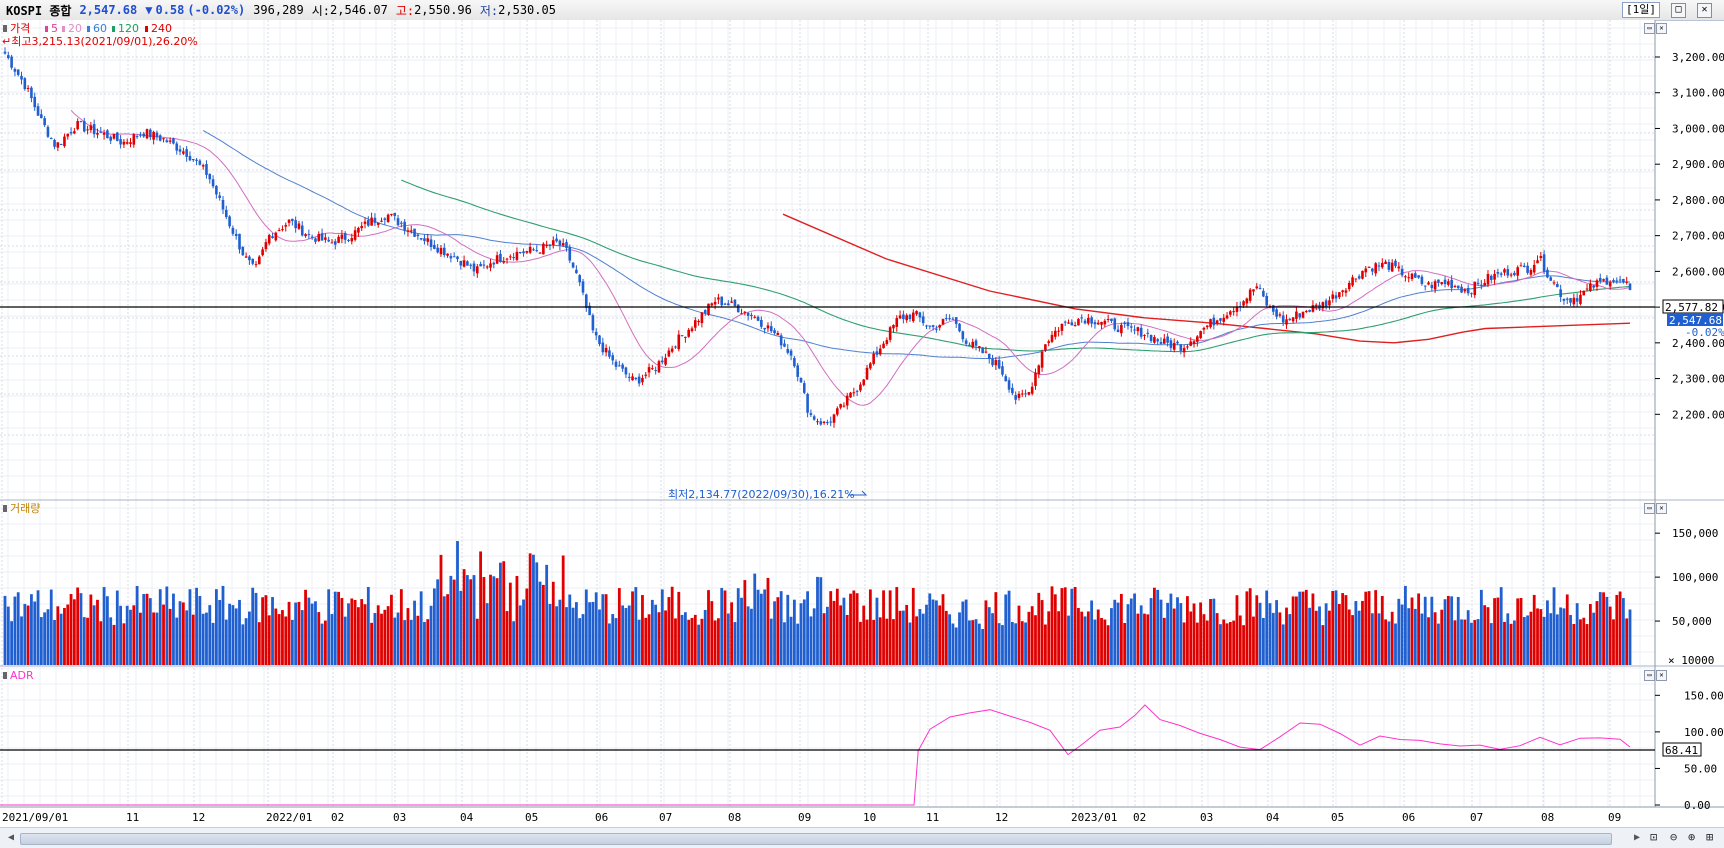  What do you see at coordinates (1654, 837) in the screenshot?
I see `zoom-reset-icon: ⊡` at bounding box center [1654, 837].